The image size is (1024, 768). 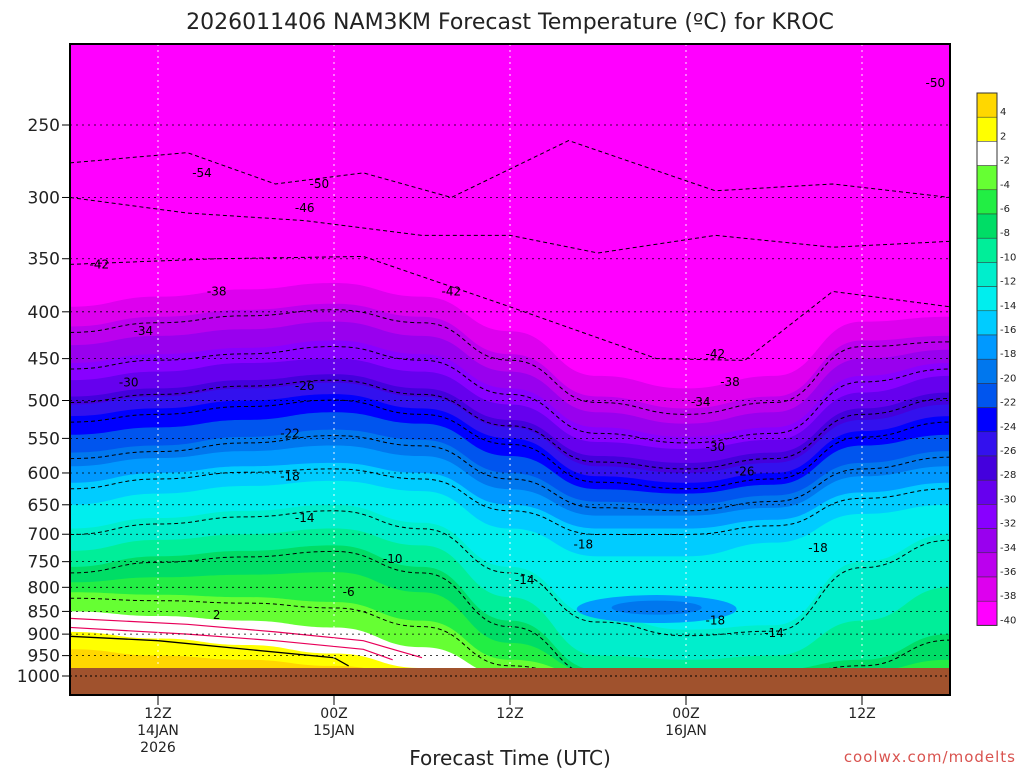 What do you see at coordinates (305, 208) in the screenshot?
I see `contour-label: -46` at bounding box center [305, 208].